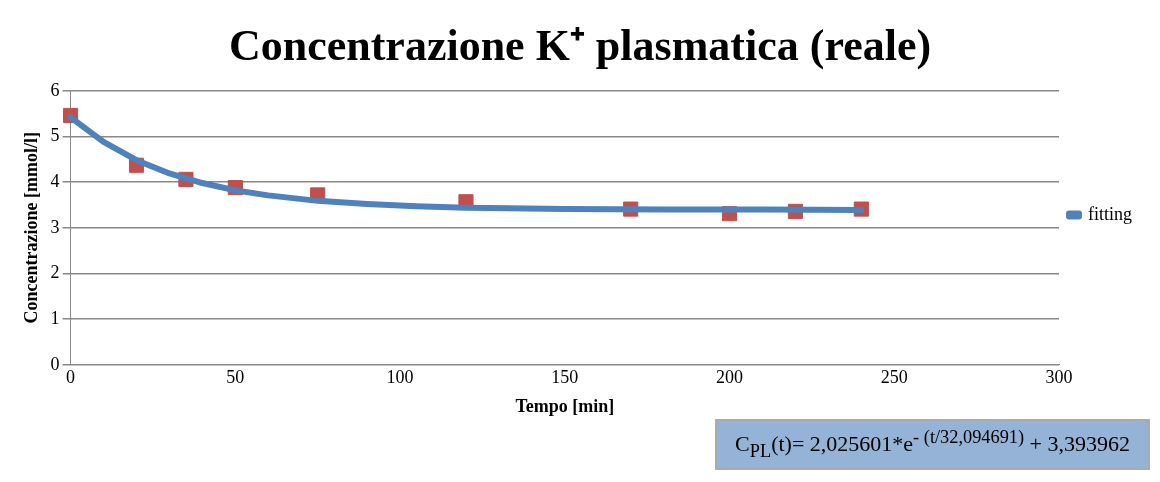 Image resolution: width=1160 pixels, height=482 pixels. I want to click on y-tick-label: 2, so click(55, 272).